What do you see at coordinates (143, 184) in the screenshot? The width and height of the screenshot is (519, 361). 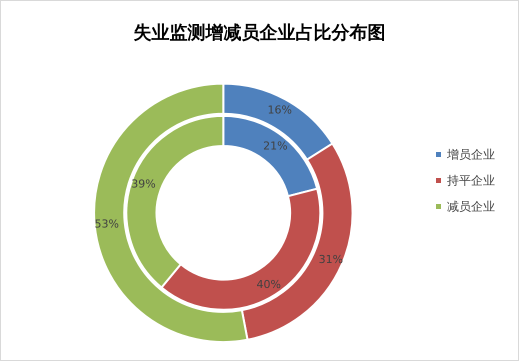 I see `data-label: 39%` at bounding box center [143, 184].